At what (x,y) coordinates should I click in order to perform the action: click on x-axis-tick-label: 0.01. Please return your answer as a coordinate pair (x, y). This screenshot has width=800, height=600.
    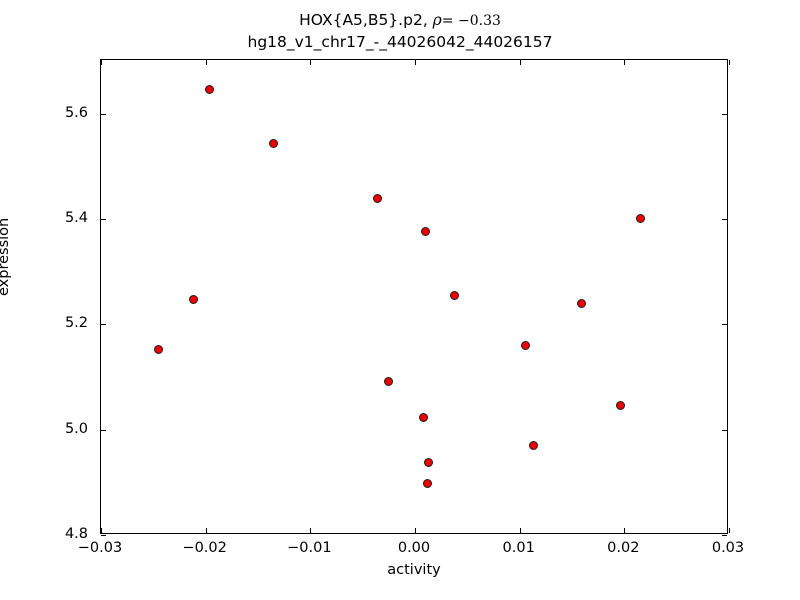
    Looking at the image, I should click on (518, 548).